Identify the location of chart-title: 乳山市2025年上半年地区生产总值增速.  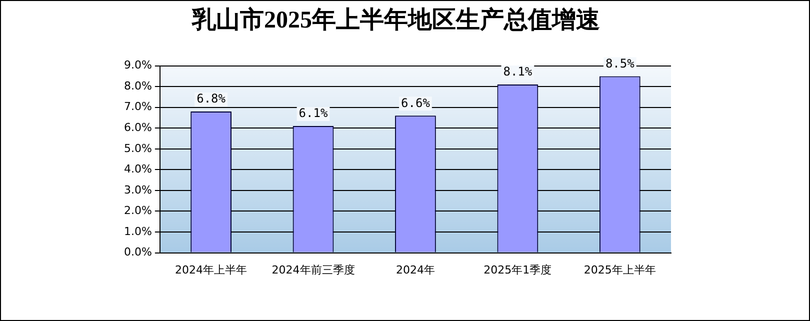
(395, 20).